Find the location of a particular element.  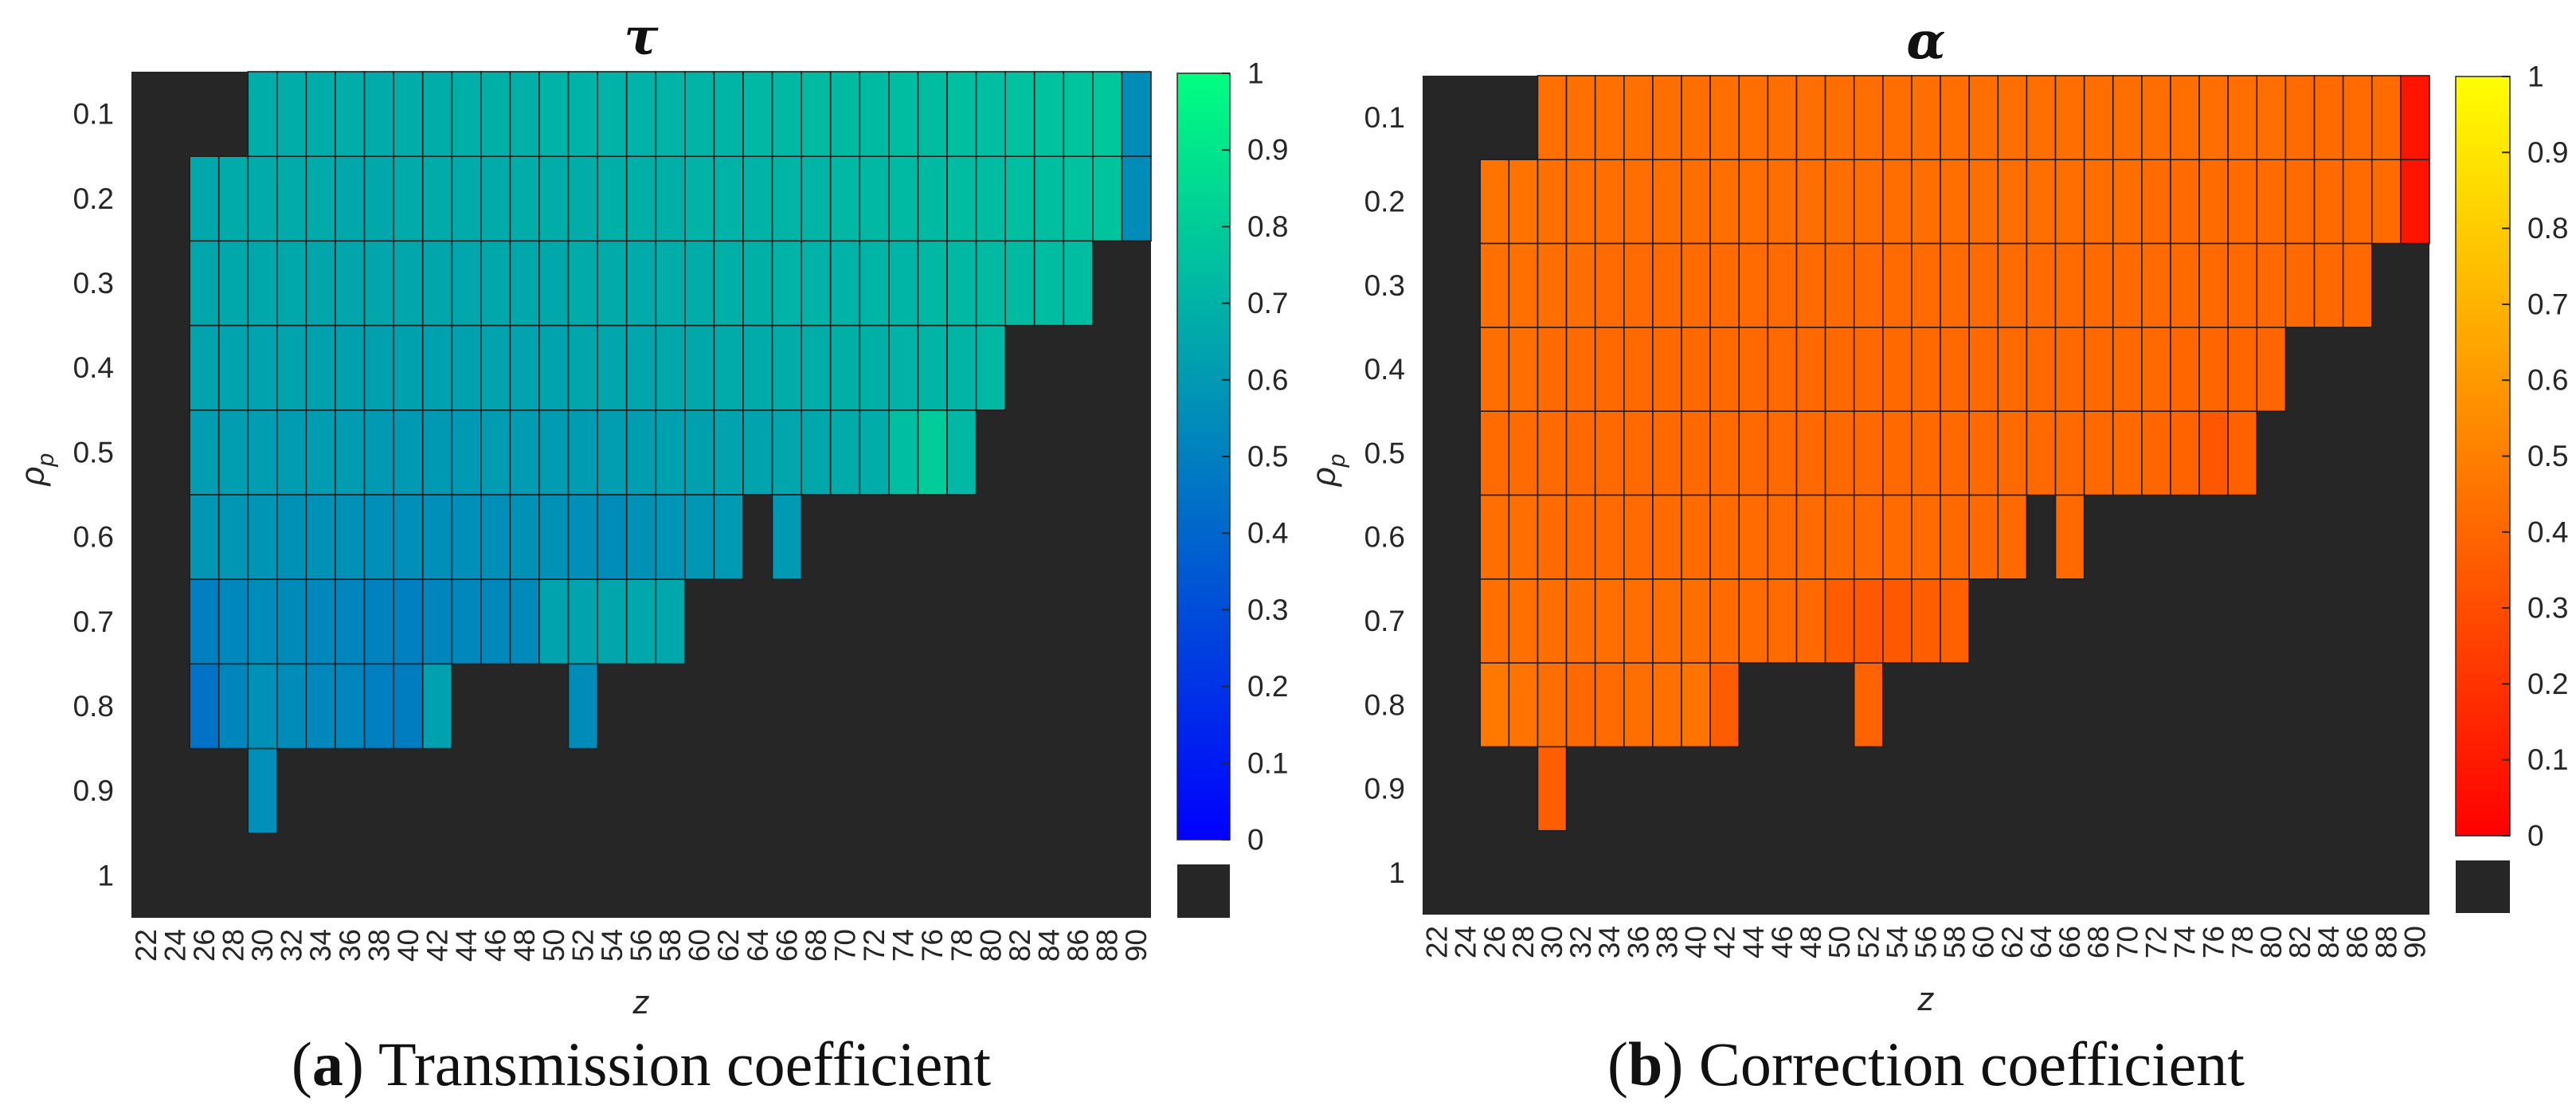

x-tick-label: 52 is located at coordinates (1868, 942).